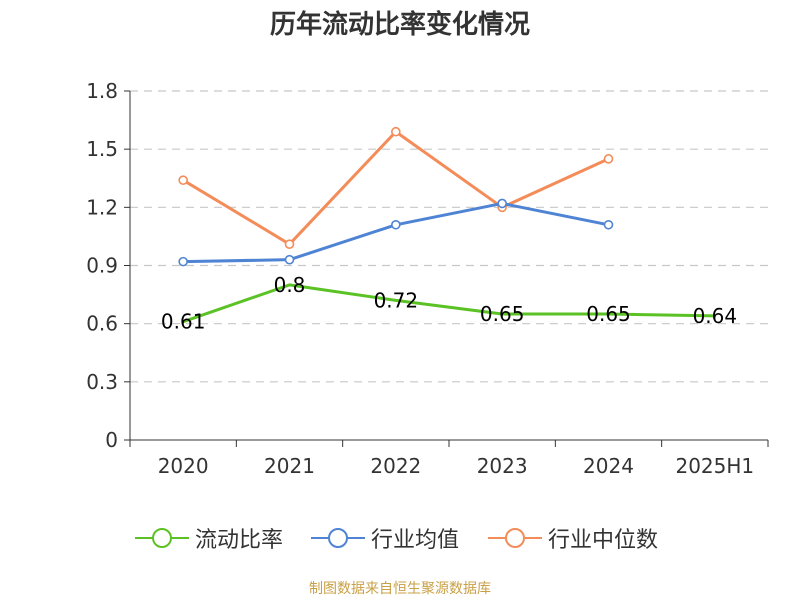 The height and width of the screenshot is (600, 800). Describe the element at coordinates (239, 540) in the screenshot. I see `legend-label-current-ratio: 流动比率` at that location.